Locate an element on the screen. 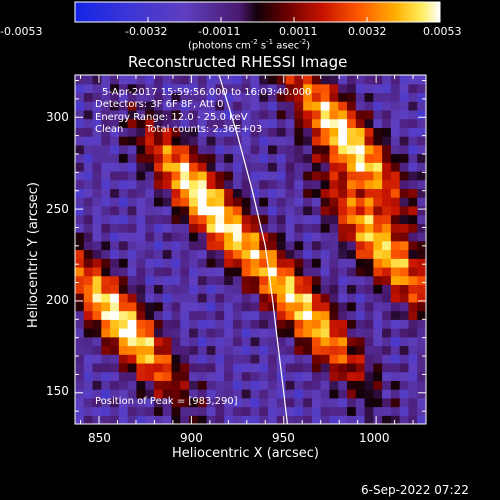  colorbar is located at coordinates (257, 12).